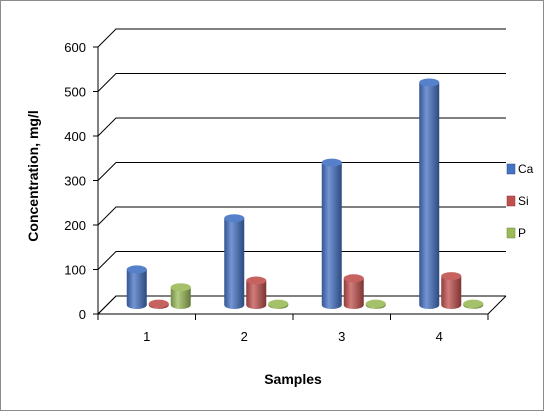 The height and width of the screenshot is (411, 544). Describe the element at coordinates (511, 169) in the screenshot. I see `legend-swatch-Ca` at that location.